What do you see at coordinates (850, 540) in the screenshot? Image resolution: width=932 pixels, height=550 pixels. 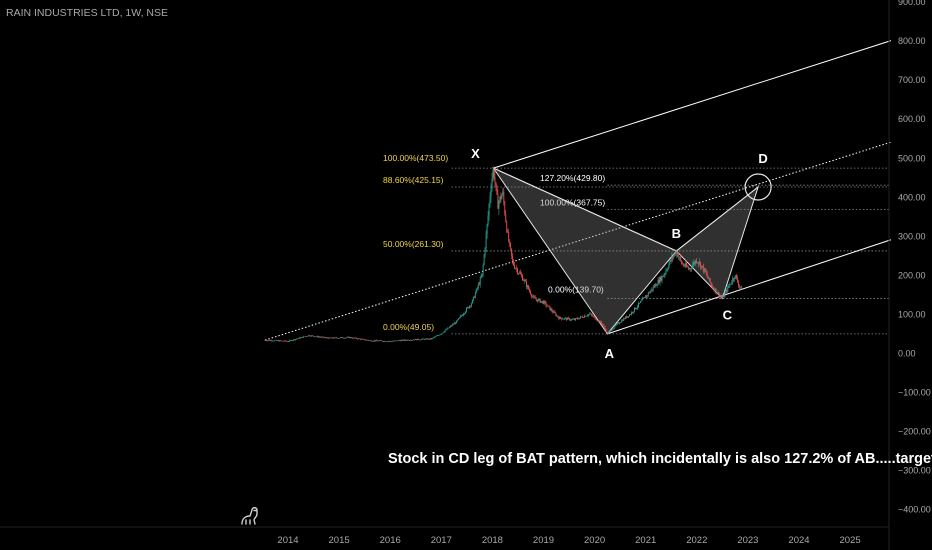 I see `x-tick-label: 2025` at bounding box center [850, 540].